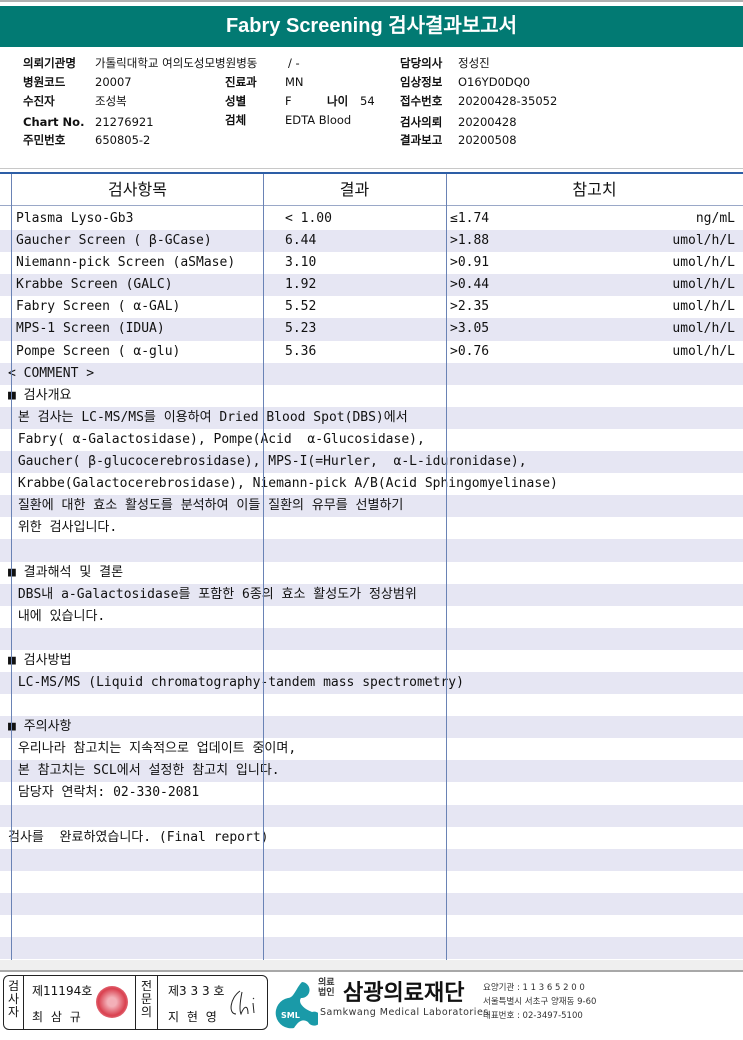 Image resolution: width=743 pixels, height=1040 pixels. I want to click on comment-line: ■ 결과해석 및 결론, so click(66, 572).